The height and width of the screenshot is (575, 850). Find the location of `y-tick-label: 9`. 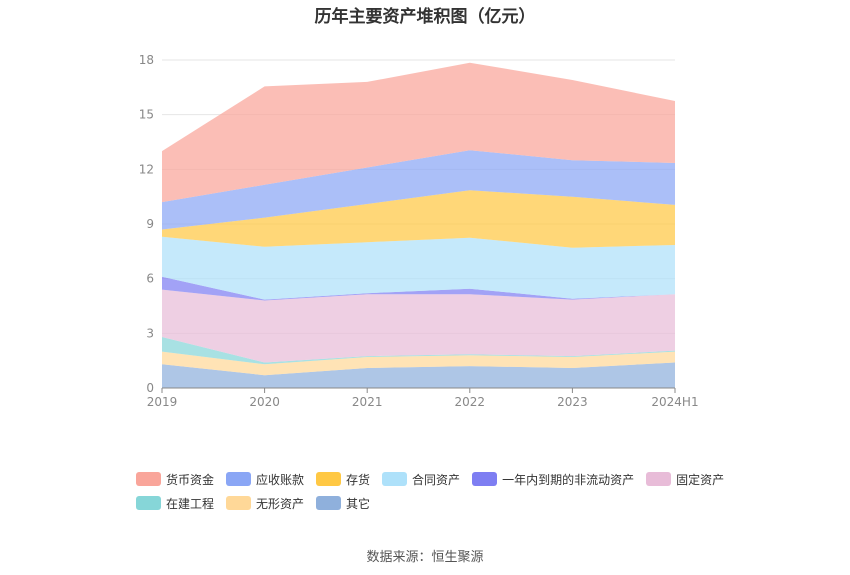

y-tick-label: 9 is located at coordinates (150, 224).